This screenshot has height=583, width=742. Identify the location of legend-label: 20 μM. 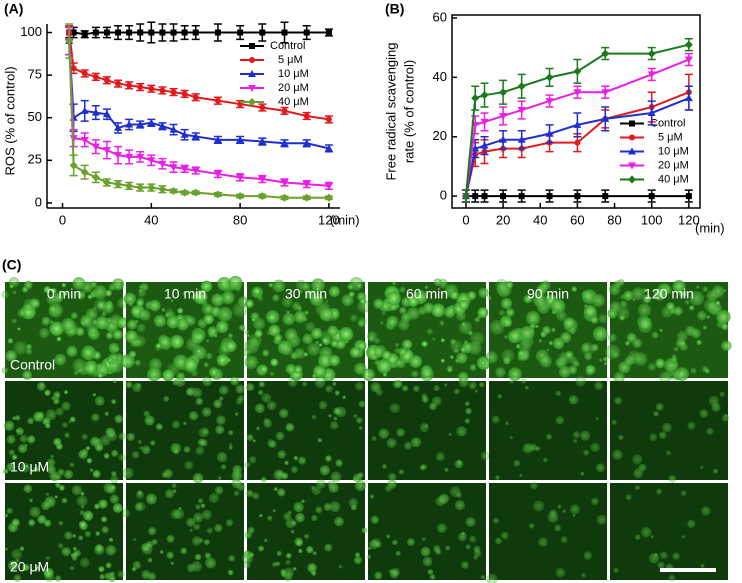
(293, 88).